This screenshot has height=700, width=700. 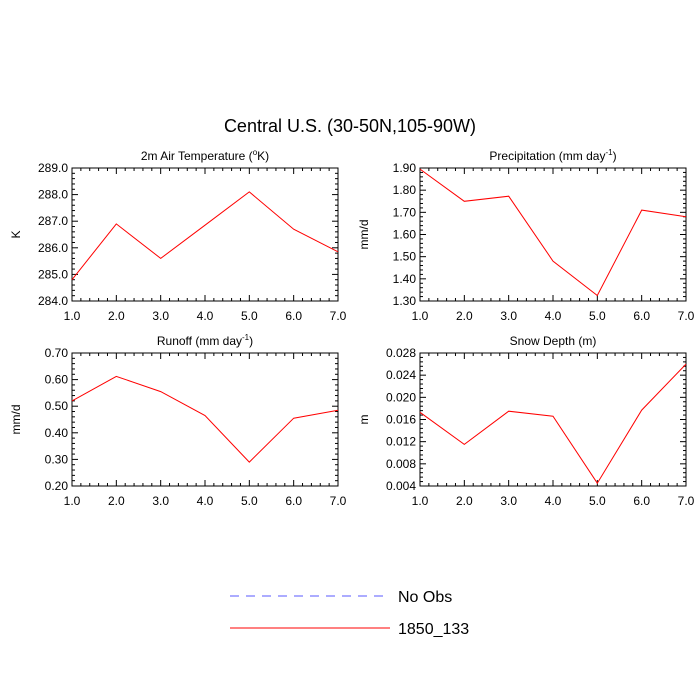 I want to click on y-tick-label: 1.90, so click(x=405, y=168).